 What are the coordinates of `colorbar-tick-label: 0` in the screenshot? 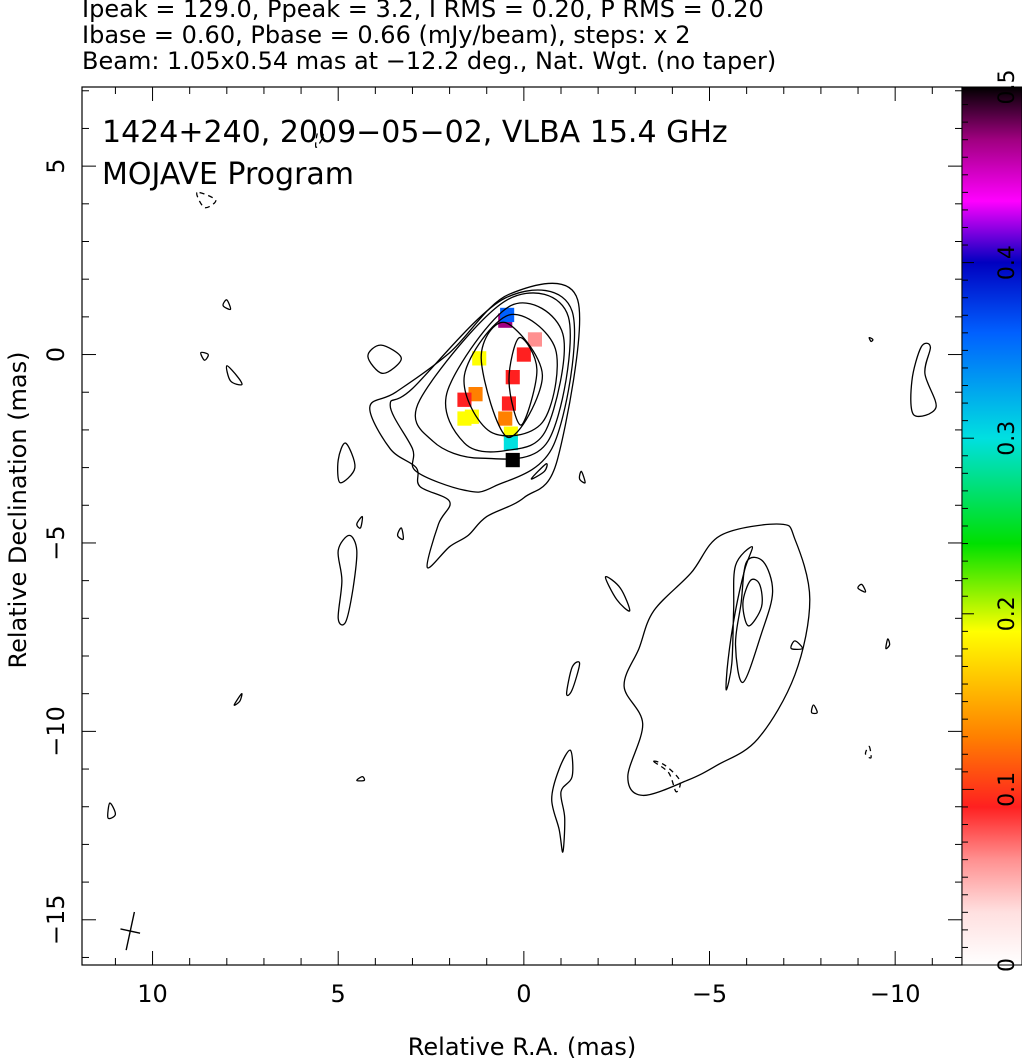 It's located at (1007, 965).